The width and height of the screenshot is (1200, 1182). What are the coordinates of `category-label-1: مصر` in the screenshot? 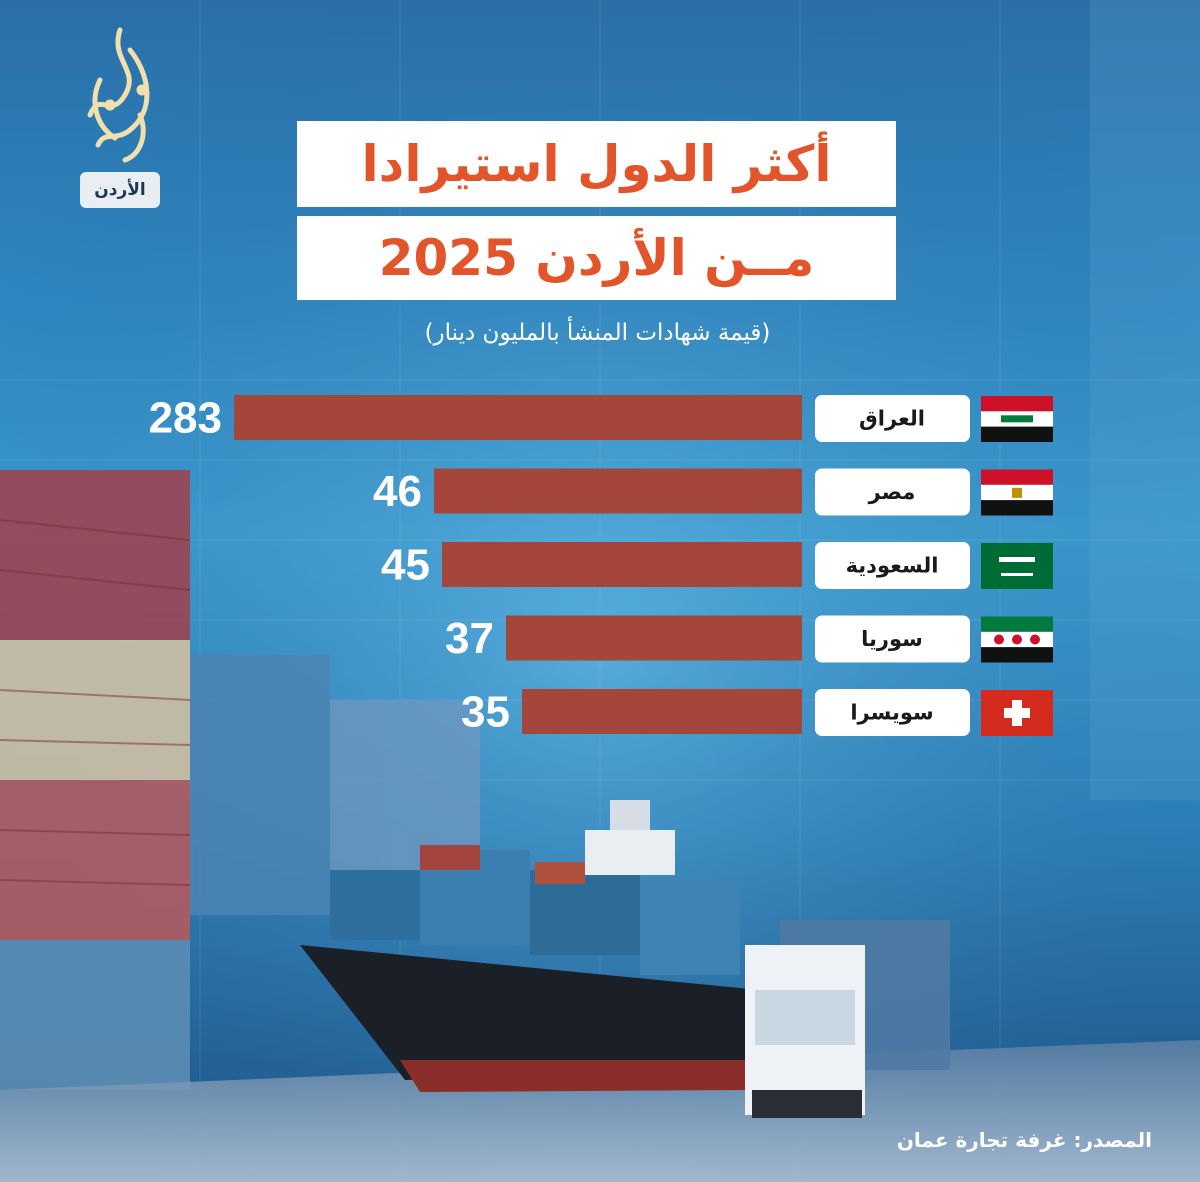 It's located at (892, 492).